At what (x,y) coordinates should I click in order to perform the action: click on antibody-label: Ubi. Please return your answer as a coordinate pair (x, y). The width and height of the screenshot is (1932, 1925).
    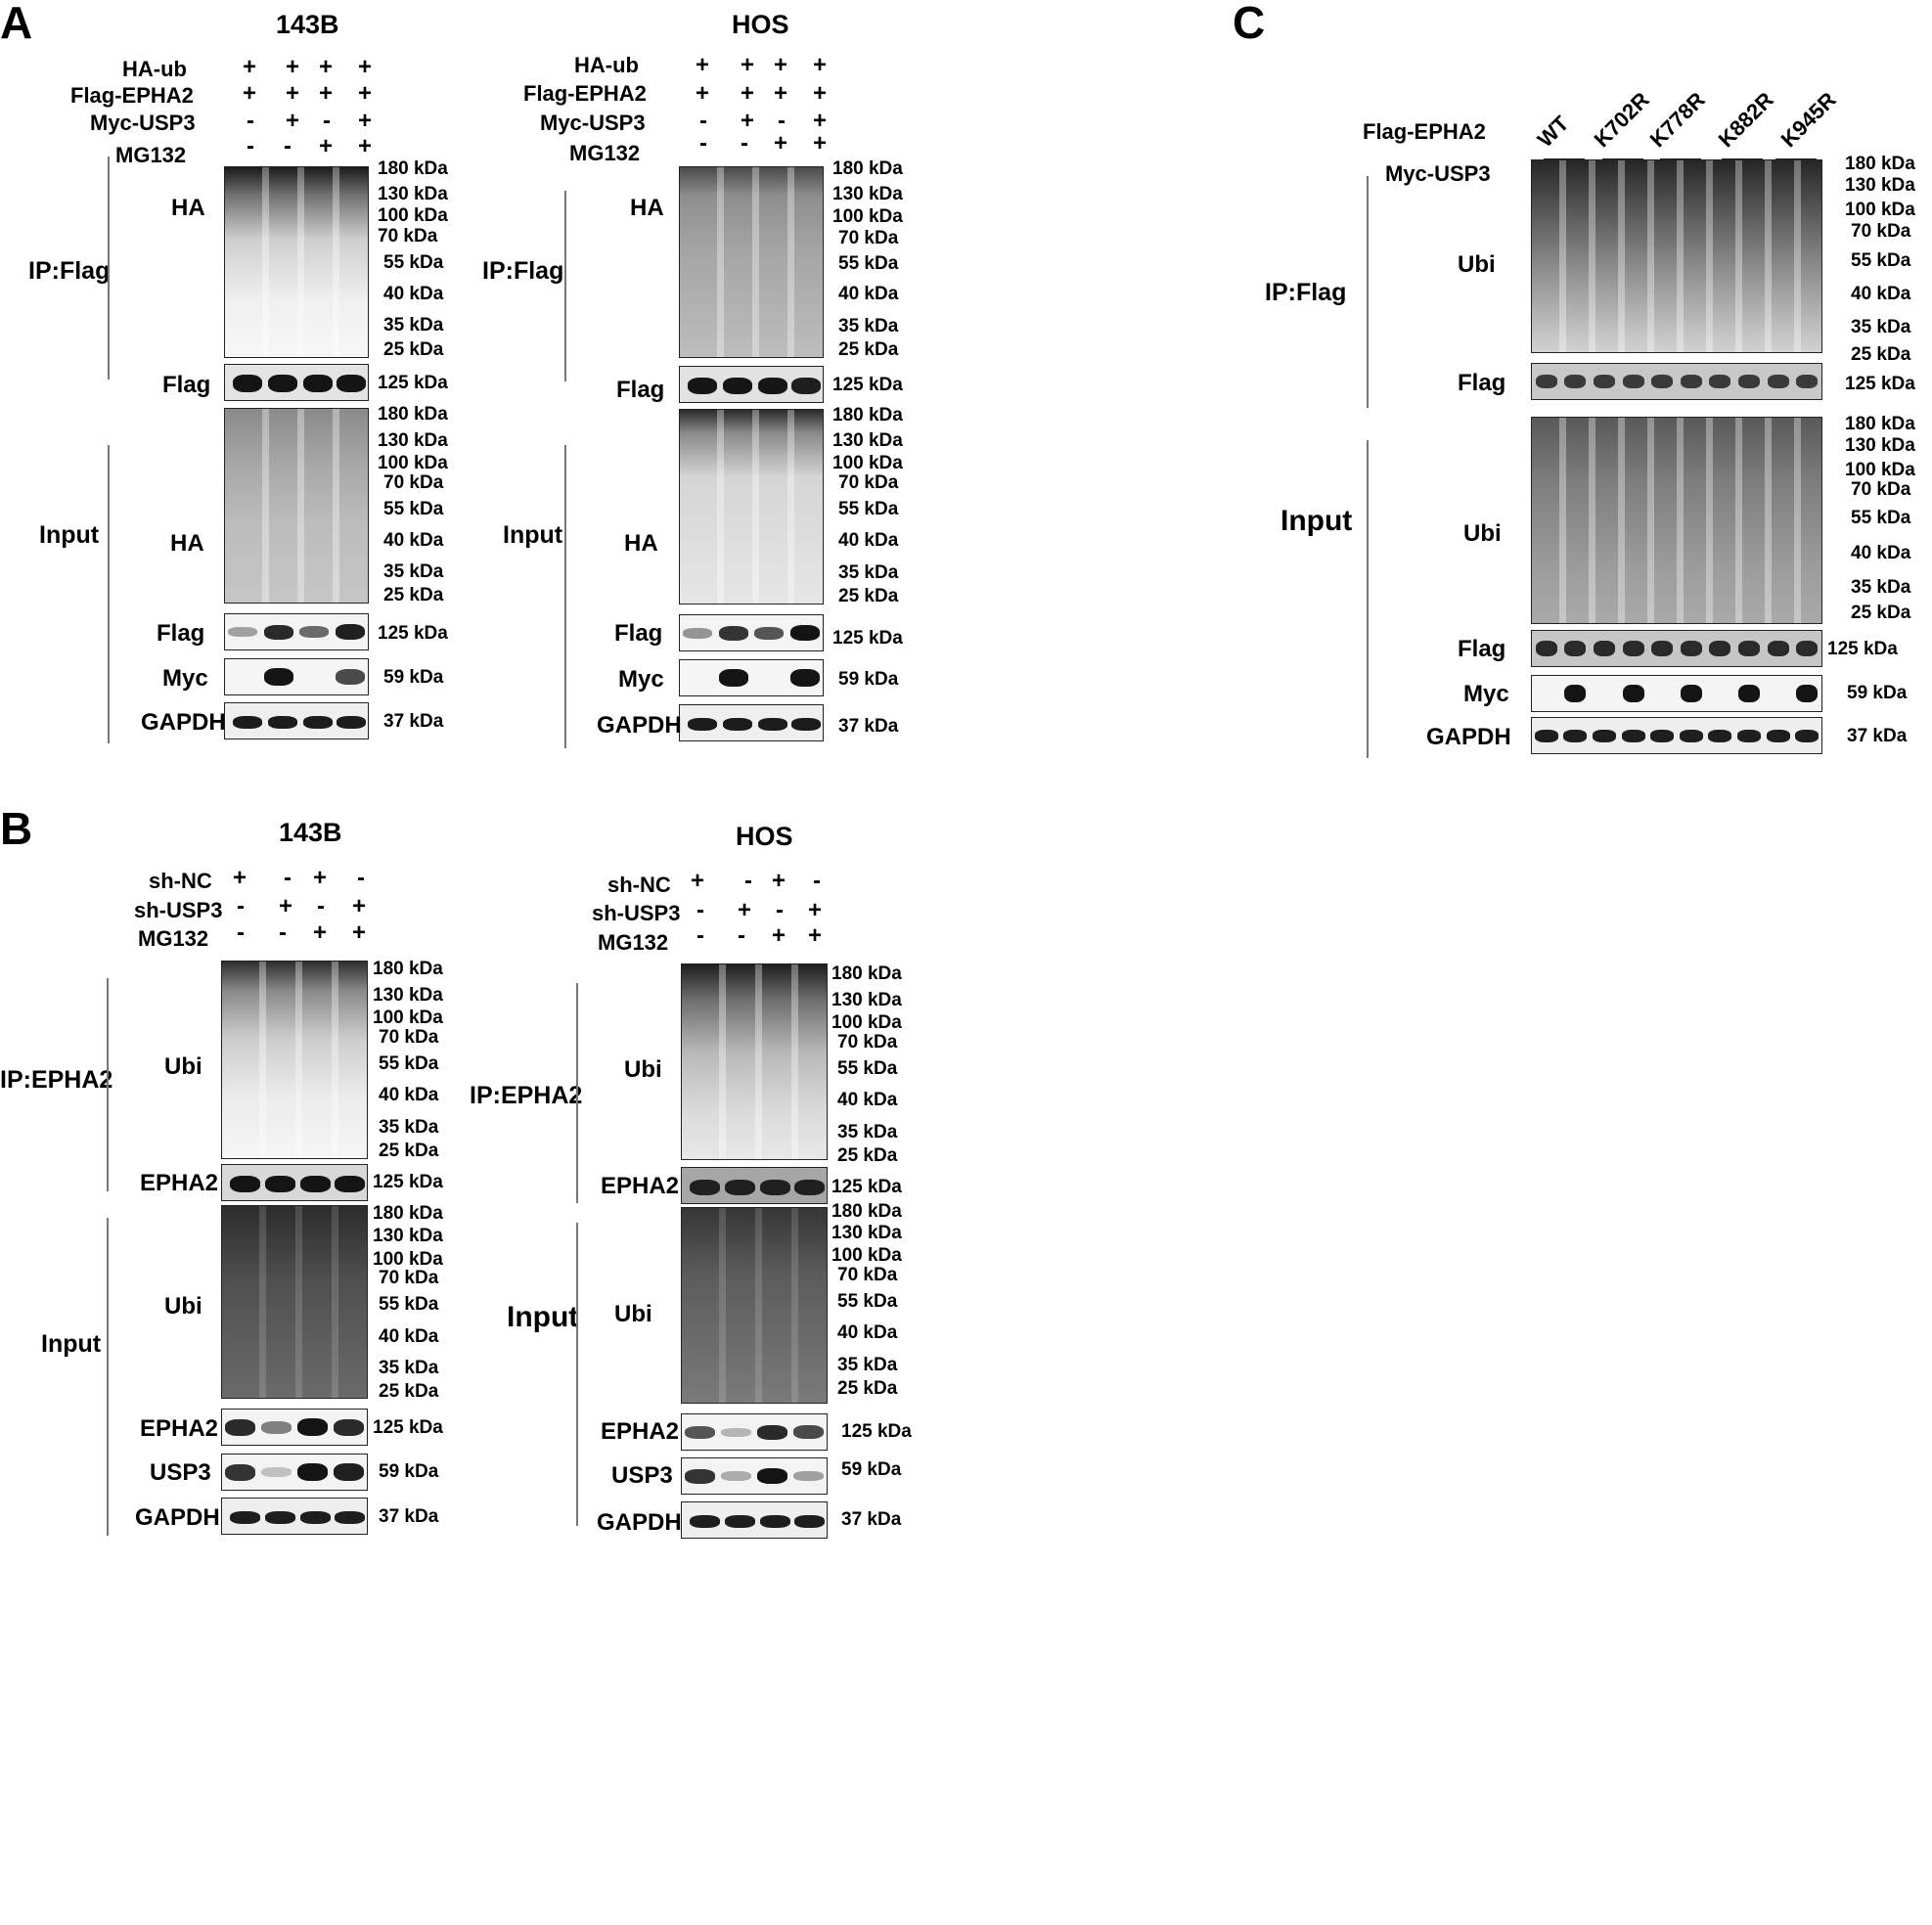
    Looking at the image, I should click on (1477, 264).